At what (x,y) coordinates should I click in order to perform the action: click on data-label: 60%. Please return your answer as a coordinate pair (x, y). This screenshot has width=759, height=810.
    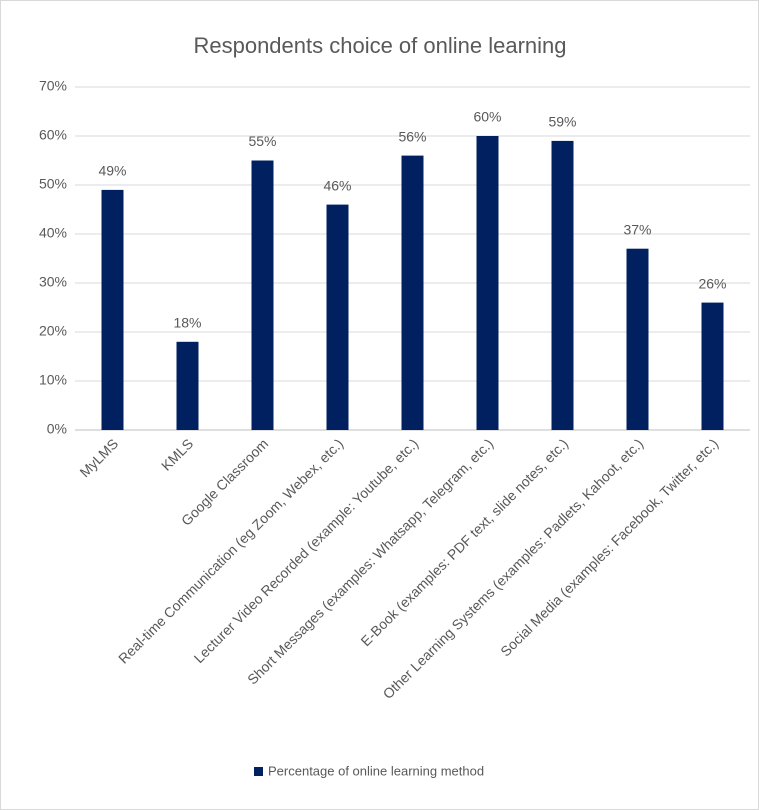
    Looking at the image, I should click on (487, 117).